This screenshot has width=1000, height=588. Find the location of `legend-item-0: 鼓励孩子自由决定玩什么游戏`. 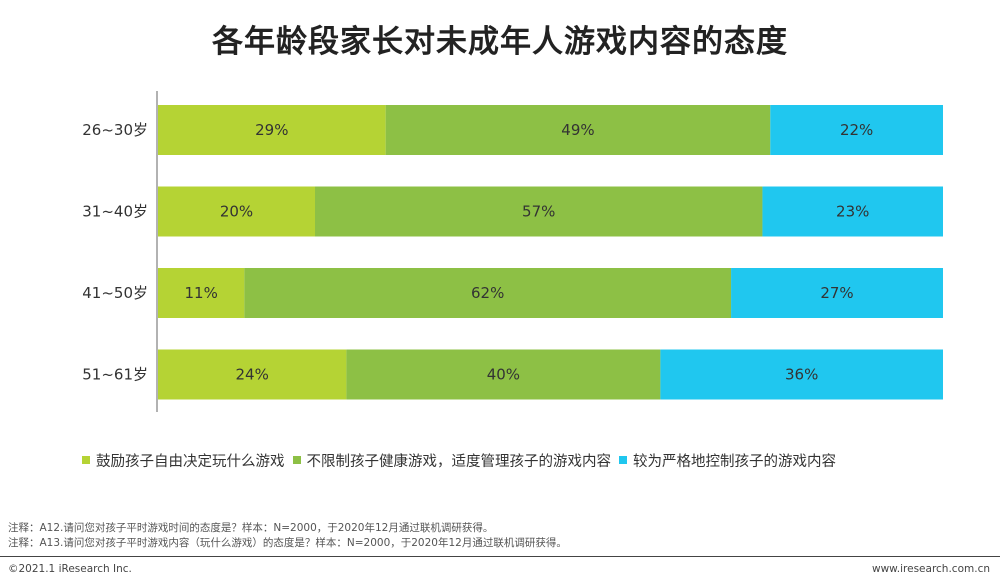

legend-item-0: 鼓励孩子自由决定玩什么游戏 is located at coordinates (183, 460).